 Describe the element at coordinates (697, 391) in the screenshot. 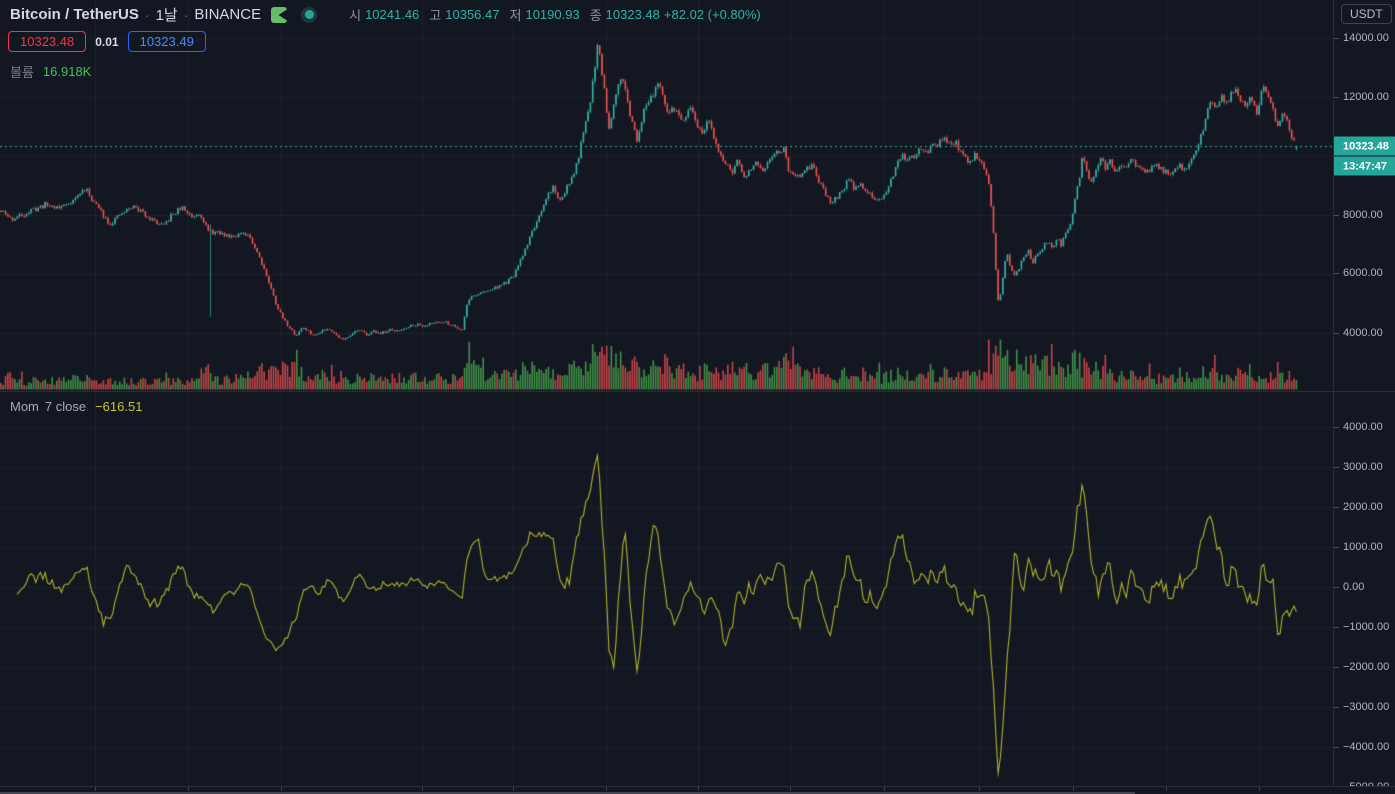

I see `pane-divider` at that location.